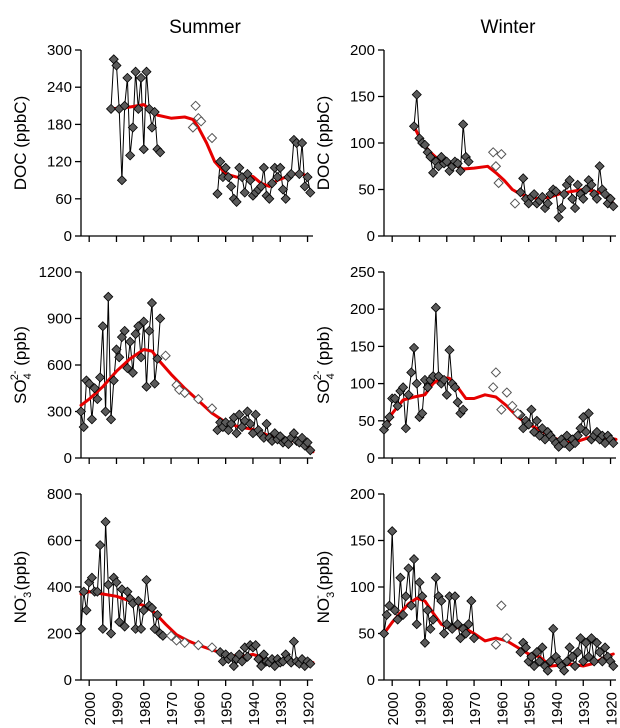 This screenshot has width=620, height=728. I want to click on y-axis-label-main: NO, so click(20, 611).